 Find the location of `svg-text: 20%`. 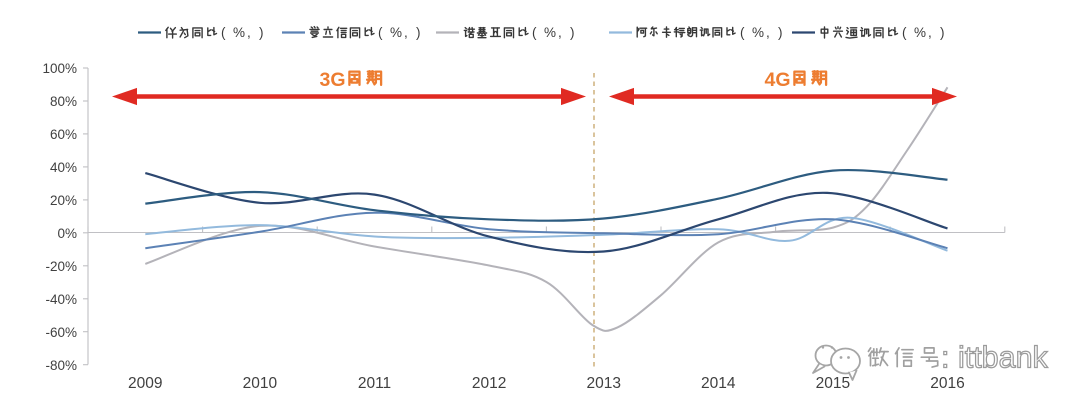

svg-text: 20% is located at coordinates (63, 200).